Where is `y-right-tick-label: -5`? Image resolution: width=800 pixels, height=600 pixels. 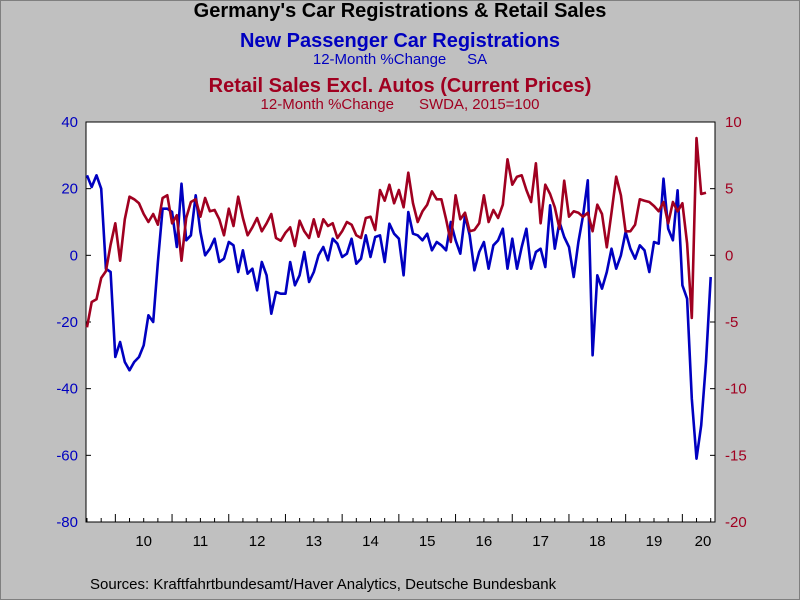
y-right-tick-label: -5 is located at coordinates (731, 322).